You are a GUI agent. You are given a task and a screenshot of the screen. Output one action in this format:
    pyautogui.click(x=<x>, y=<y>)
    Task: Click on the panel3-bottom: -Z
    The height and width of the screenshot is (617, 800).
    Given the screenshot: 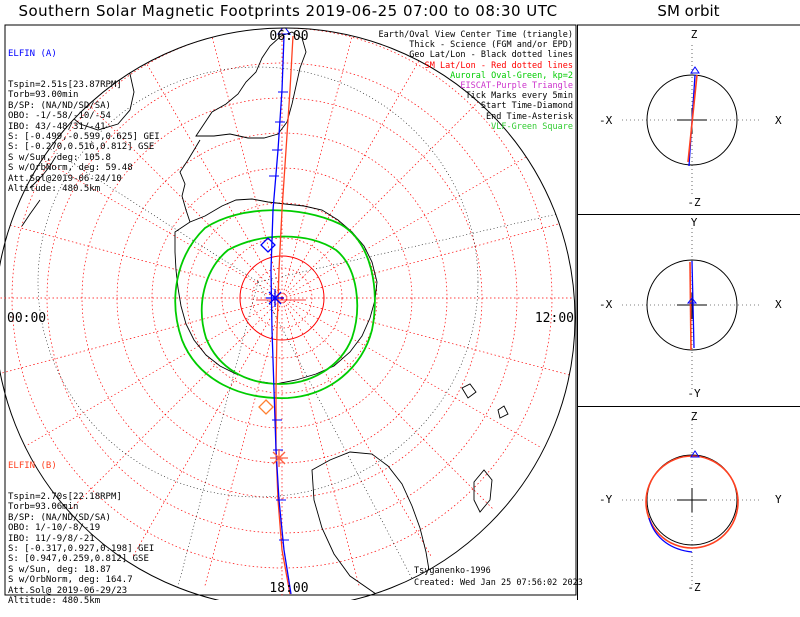 What is the action you would take?
    pyautogui.click(x=694, y=587)
    